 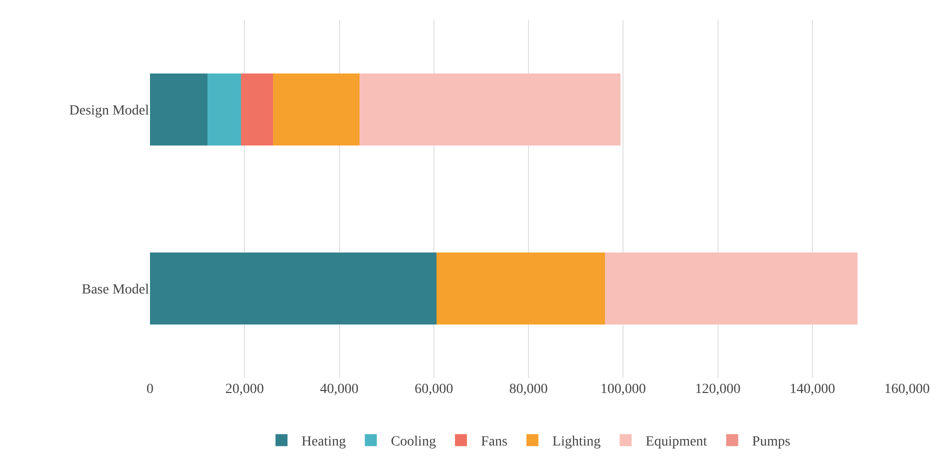 What do you see at coordinates (623, 389) in the screenshot?
I see `x-tick-label: 100,000` at bounding box center [623, 389].